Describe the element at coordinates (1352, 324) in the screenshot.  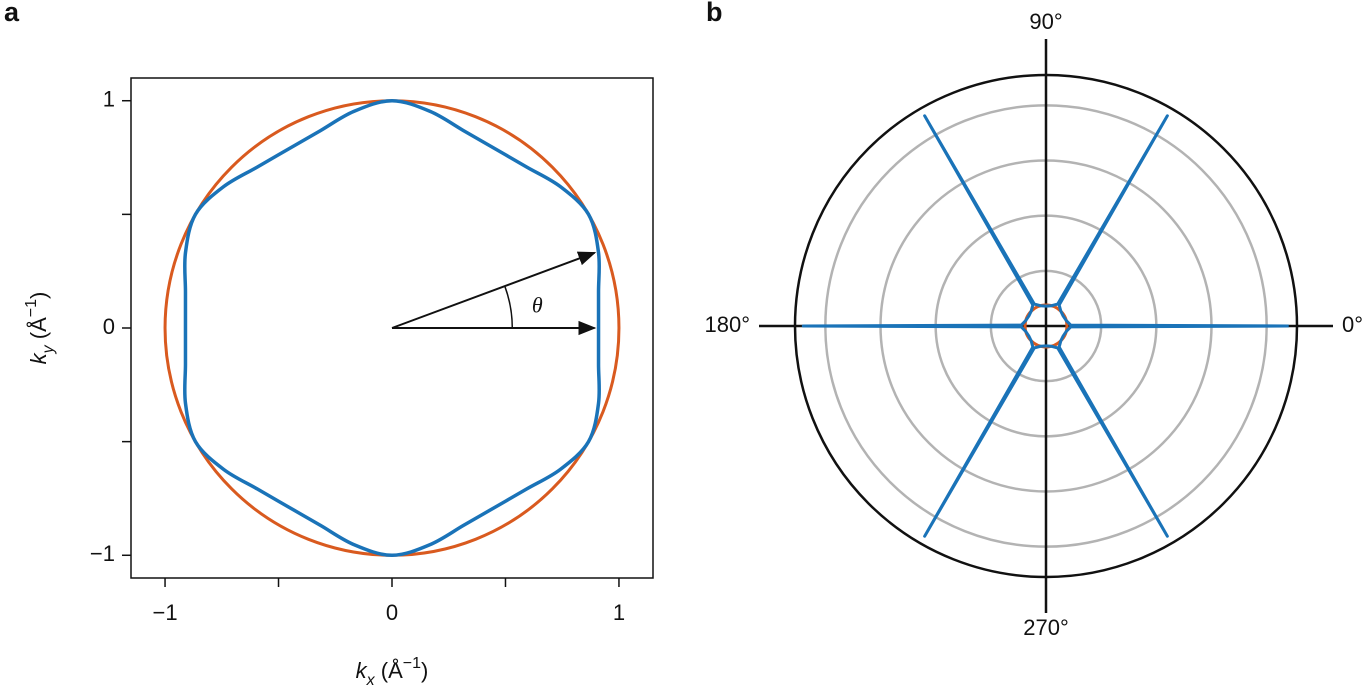
I see `angle-tick-label: 0°` at that location.